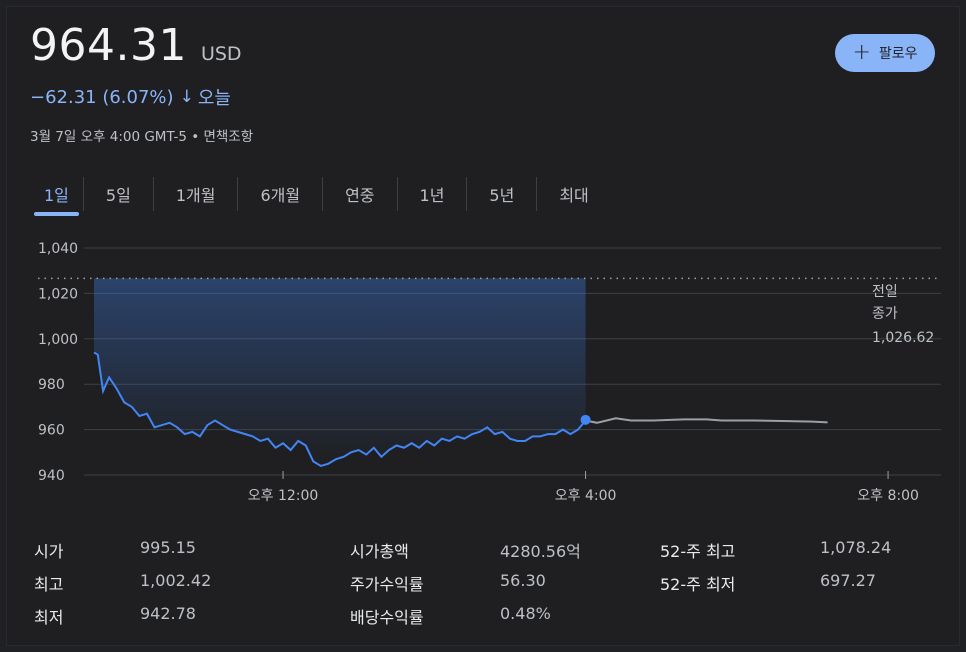 The image size is (966, 652). I want to click on stat-label: 시가총액, so click(379, 551).